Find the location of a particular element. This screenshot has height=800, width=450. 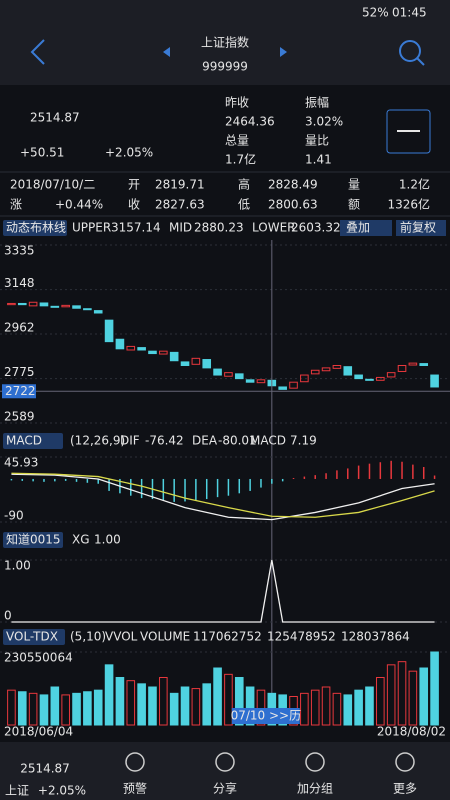

nav-item: 更多 is located at coordinates (405, 789).